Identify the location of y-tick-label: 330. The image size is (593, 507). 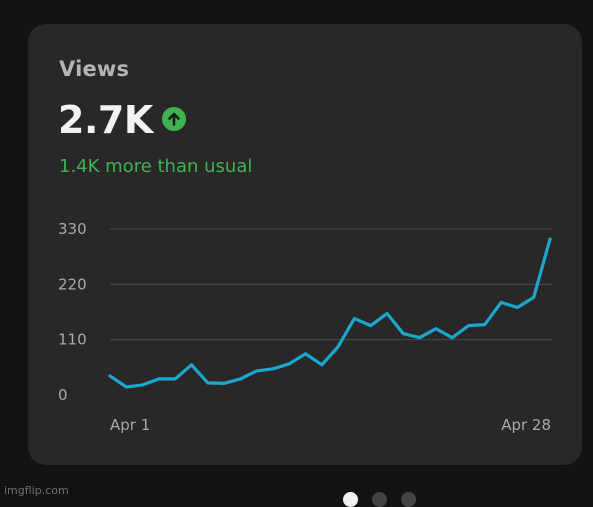
(72, 229).